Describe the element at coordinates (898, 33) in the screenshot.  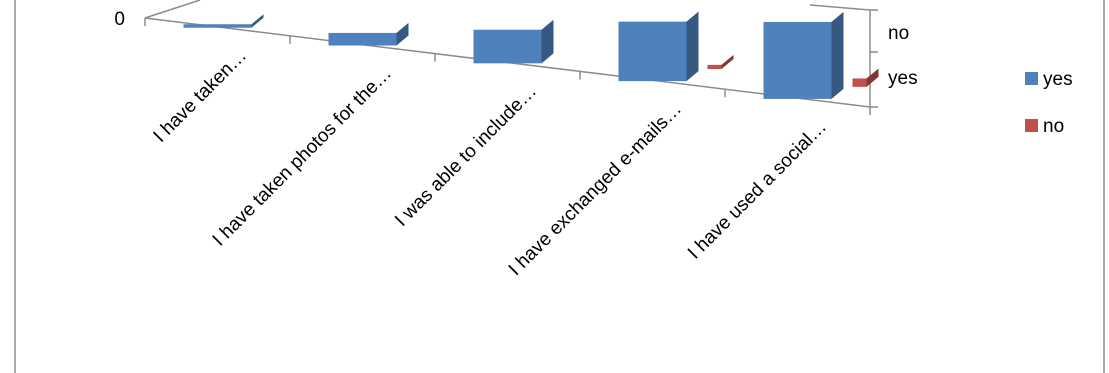
I see `depth-label-no: no` at that location.